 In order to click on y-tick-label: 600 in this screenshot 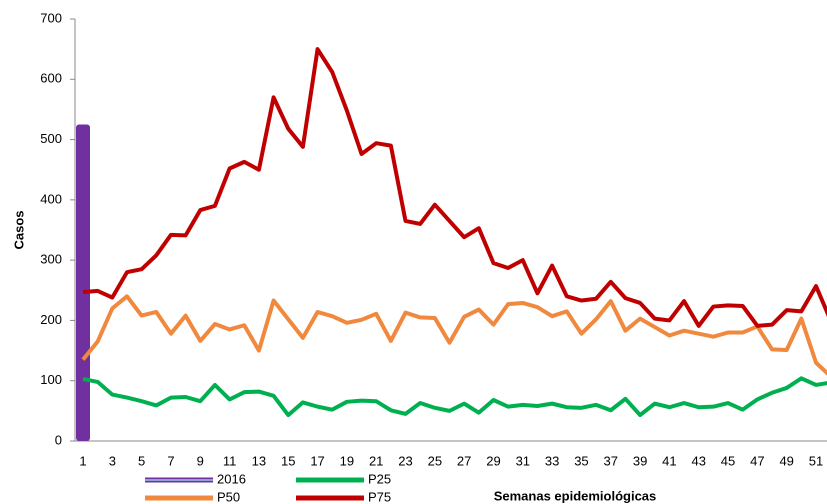, I will do `click(51, 78)`.